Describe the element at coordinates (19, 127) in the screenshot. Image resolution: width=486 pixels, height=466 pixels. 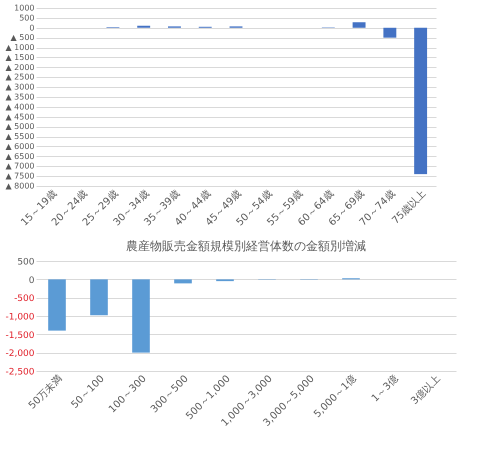
I see `y-tick-label: ▲ 5000` at that location.